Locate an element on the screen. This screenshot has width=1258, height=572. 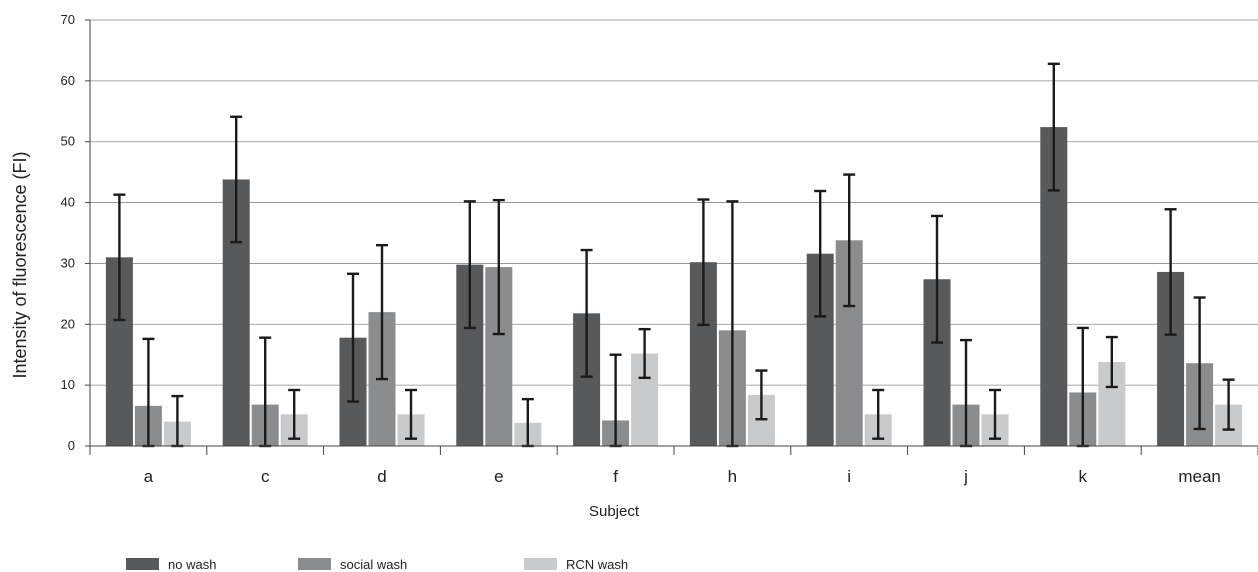
y-tick-label: 0 is located at coordinates (71, 445).